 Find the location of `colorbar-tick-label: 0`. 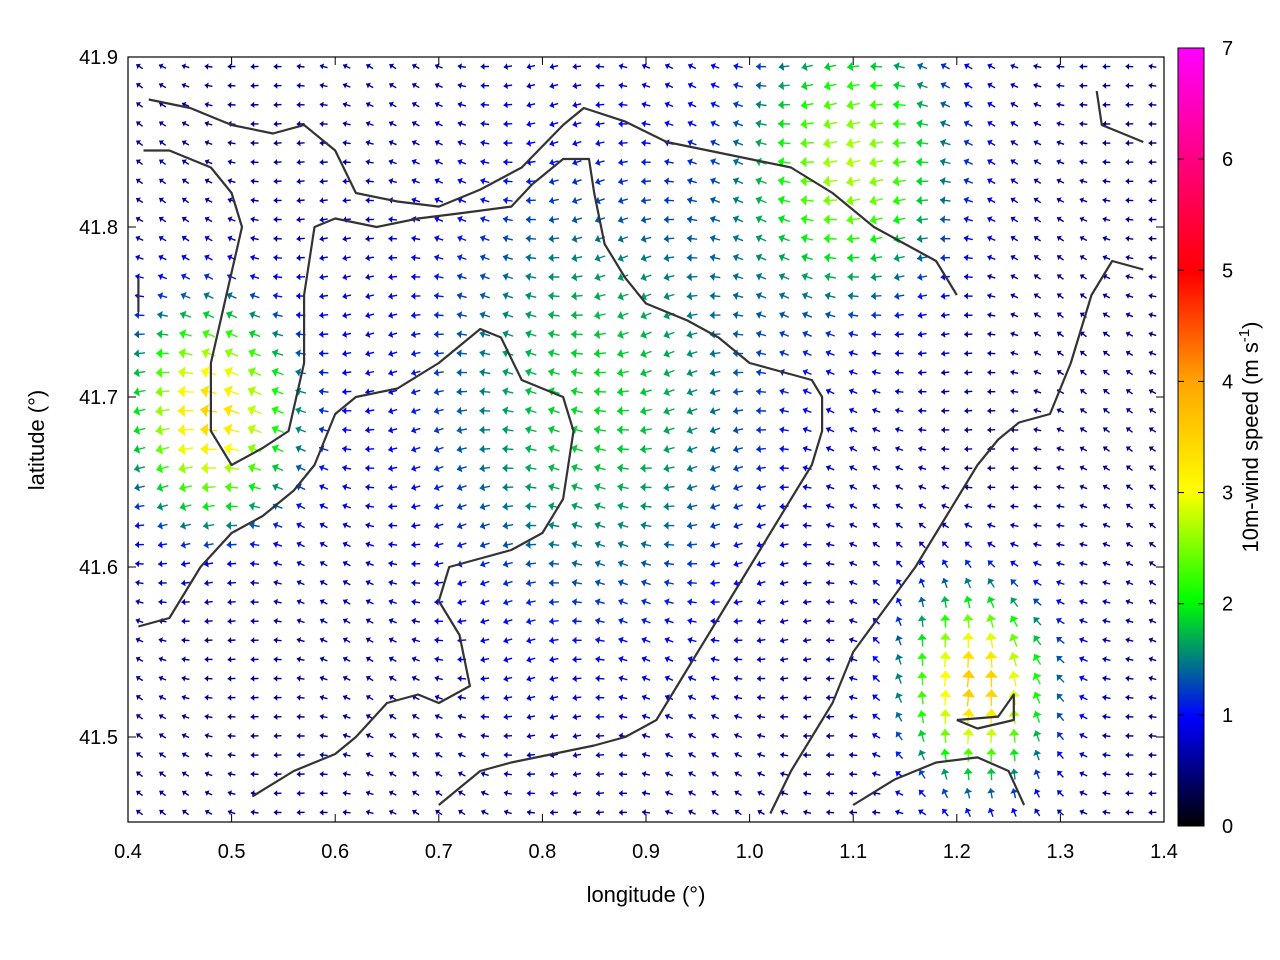

colorbar-tick-label: 0 is located at coordinates (1227, 827).